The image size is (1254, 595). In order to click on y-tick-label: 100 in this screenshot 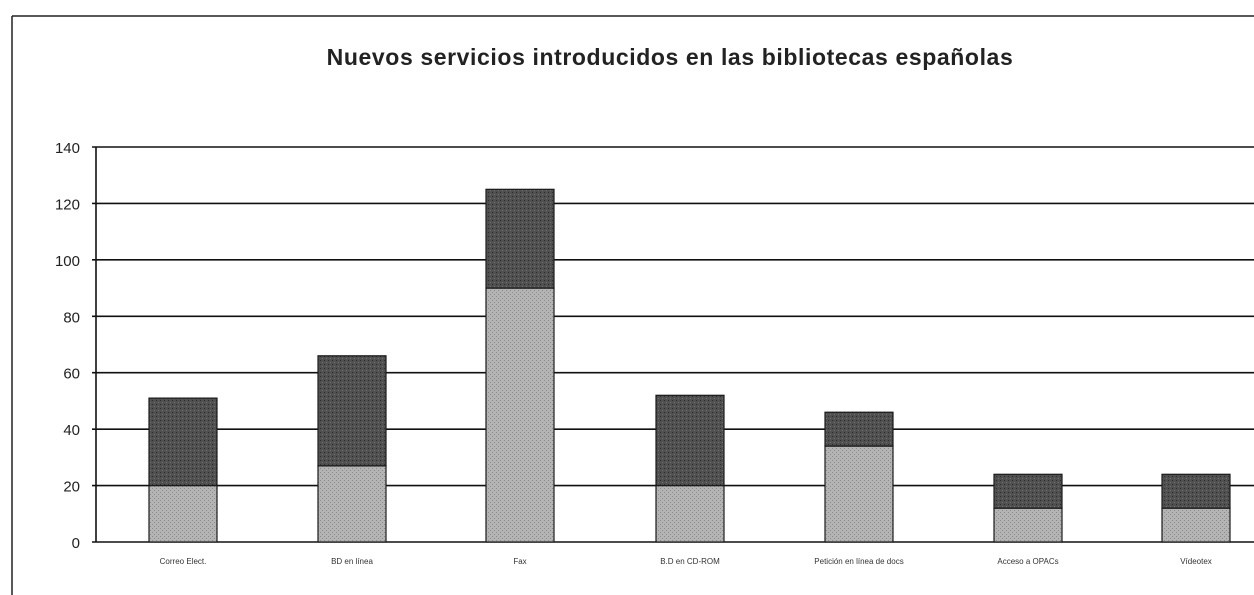, I will do `click(67, 261)`.